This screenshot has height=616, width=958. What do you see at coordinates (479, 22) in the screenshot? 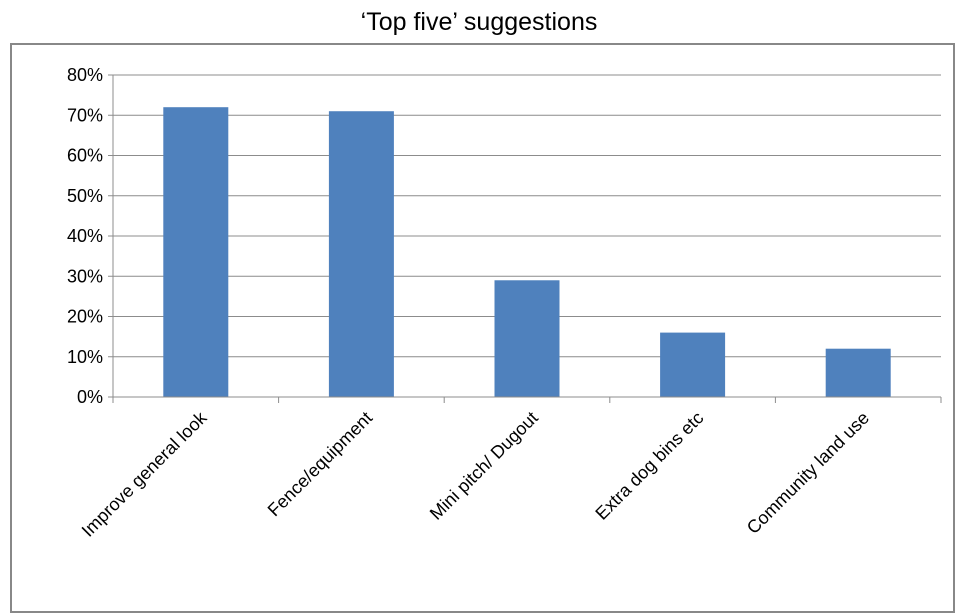
I see `chart-title: ‘Top five’ suggestions` at bounding box center [479, 22].